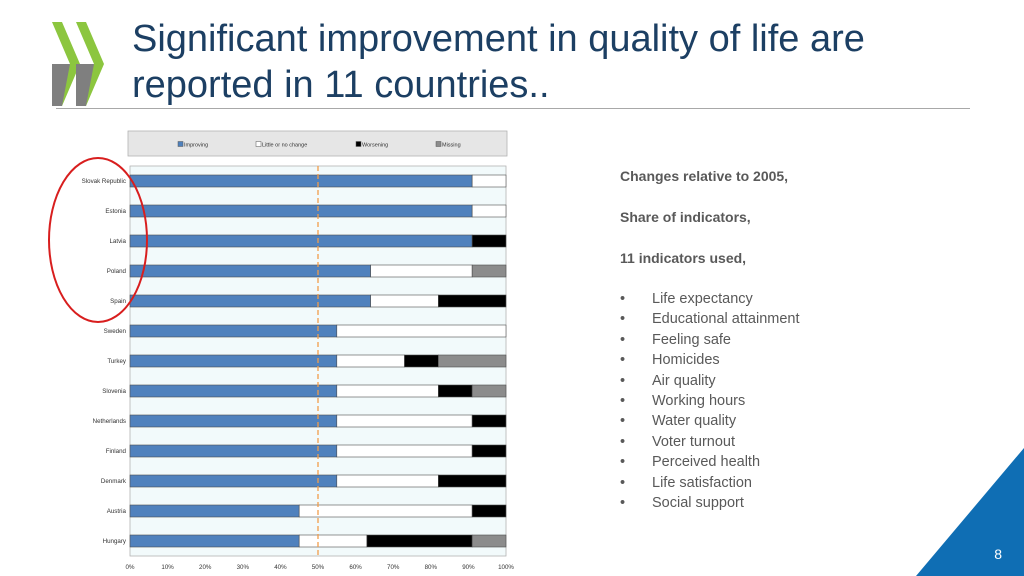 The height and width of the screenshot is (576, 1024). I want to click on indicator-item: • Working hours, so click(785, 401).